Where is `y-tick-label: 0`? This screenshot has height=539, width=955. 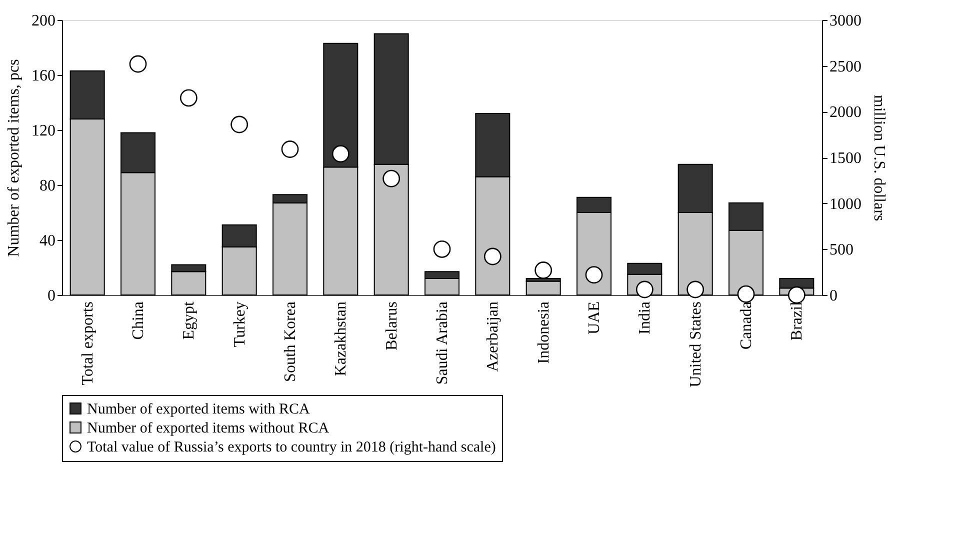
y-tick-label: 0 is located at coordinates (52, 296).